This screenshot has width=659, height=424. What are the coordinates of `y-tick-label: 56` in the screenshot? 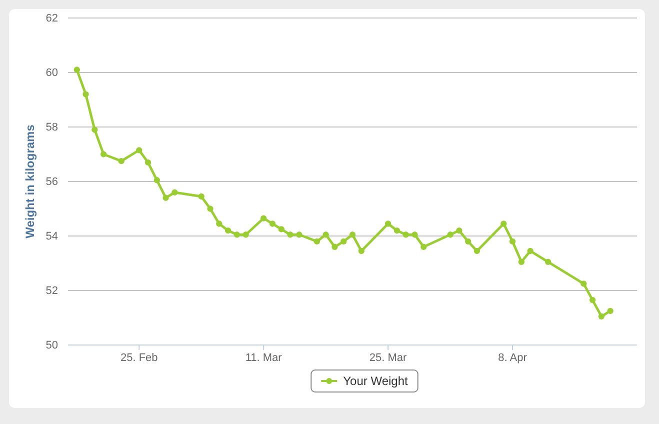 It's located at (52, 182).